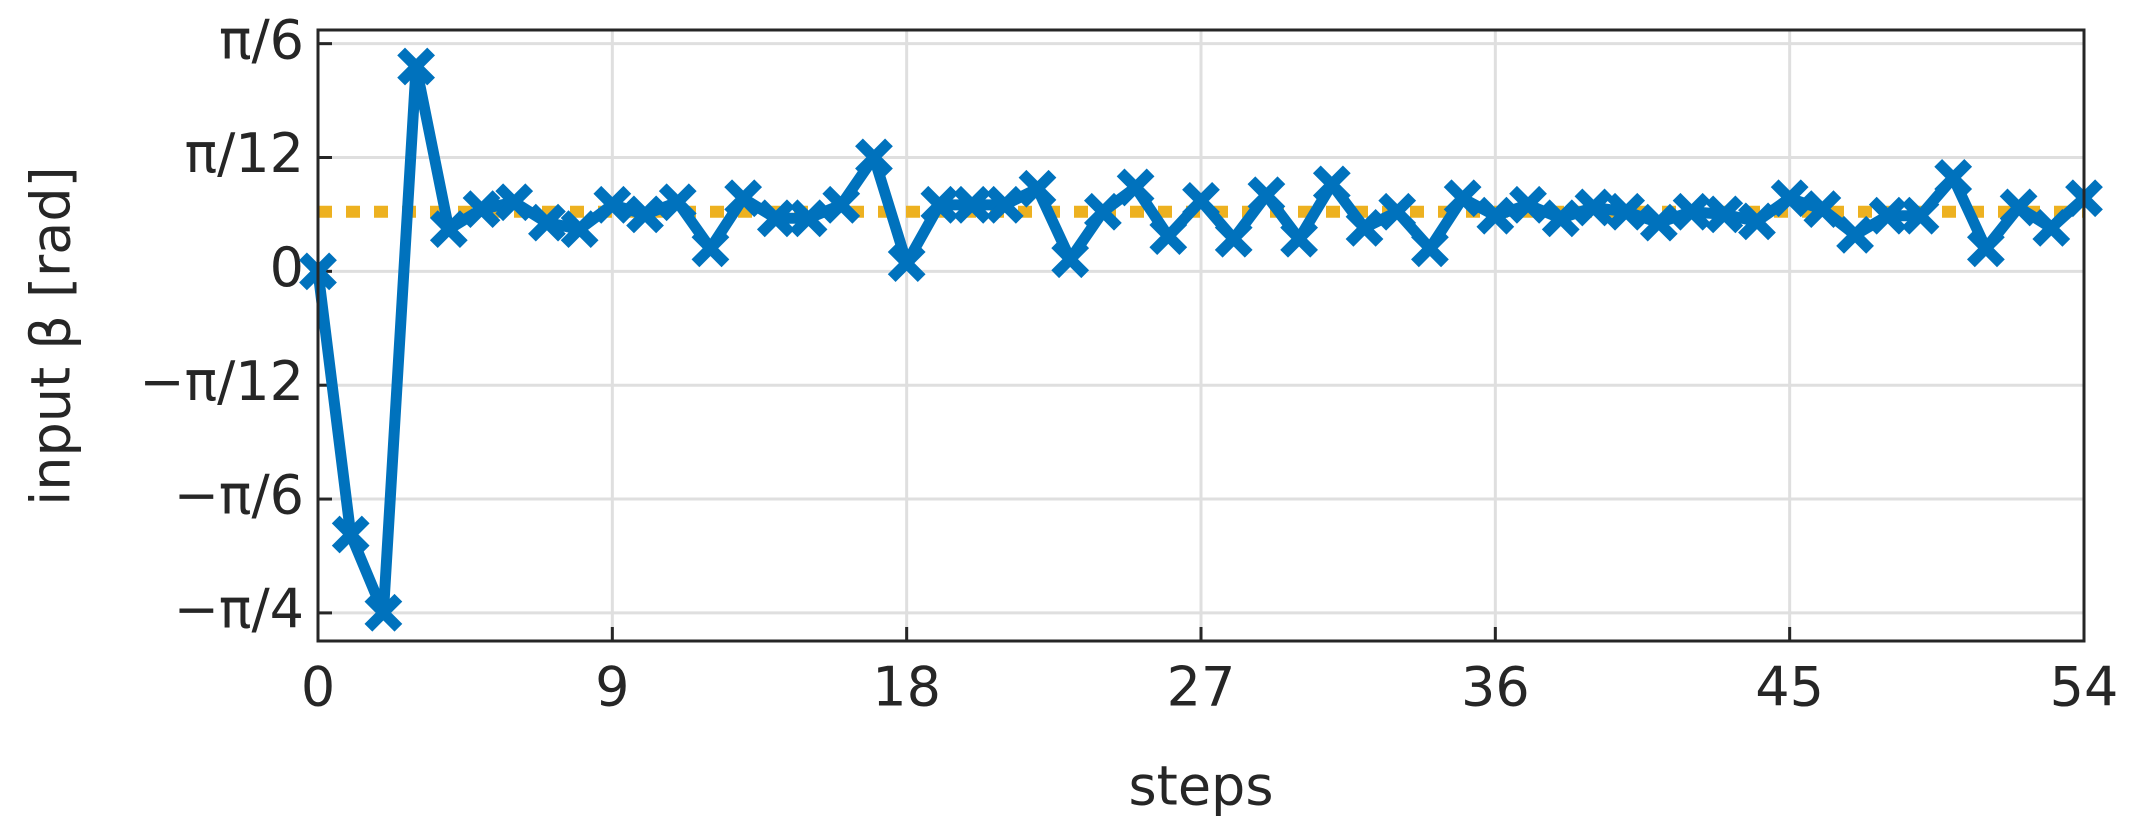 This screenshot has width=2133, height=834. What do you see at coordinates (1789, 687) in the screenshot?
I see `x-tick-label: 45` at bounding box center [1789, 687].